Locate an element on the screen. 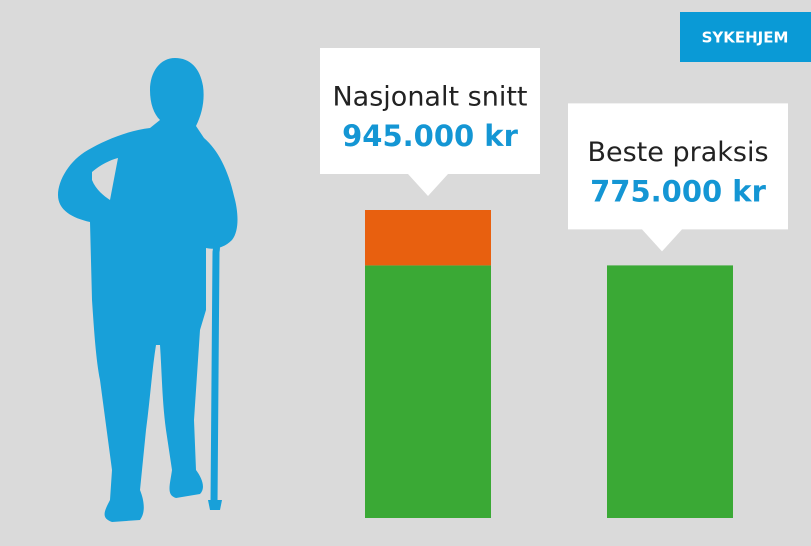  category-label: Beste praksis is located at coordinates (677, 152).